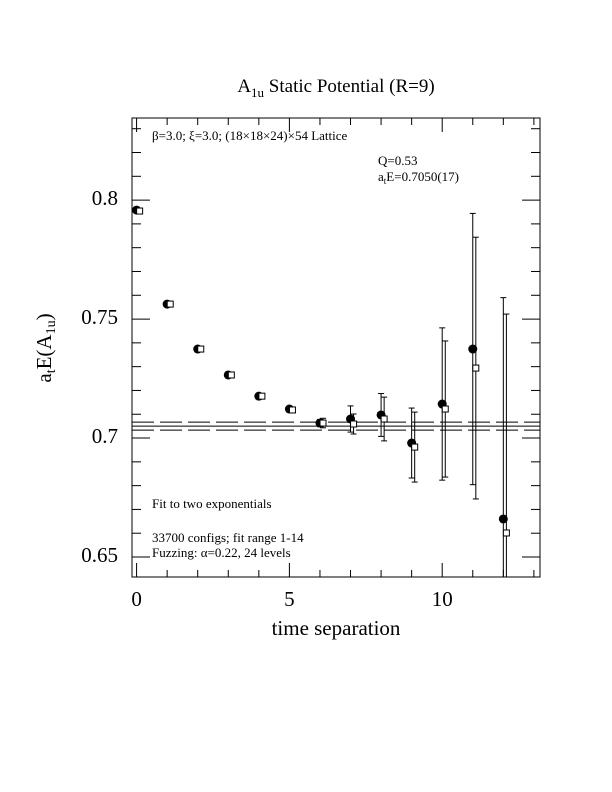 The image size is (612, 792). What do you see at coordinates (250, 135) in the screenshot?
I see `annotation: β=3.0; ξ=3.0; (18×18×24)×54 Lattice` at bounding box center [250, 135].